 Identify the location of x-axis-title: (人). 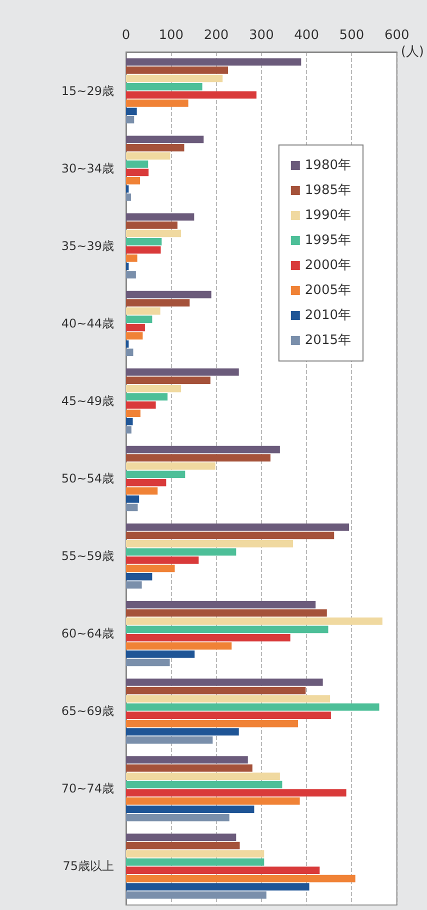
(412, 52).